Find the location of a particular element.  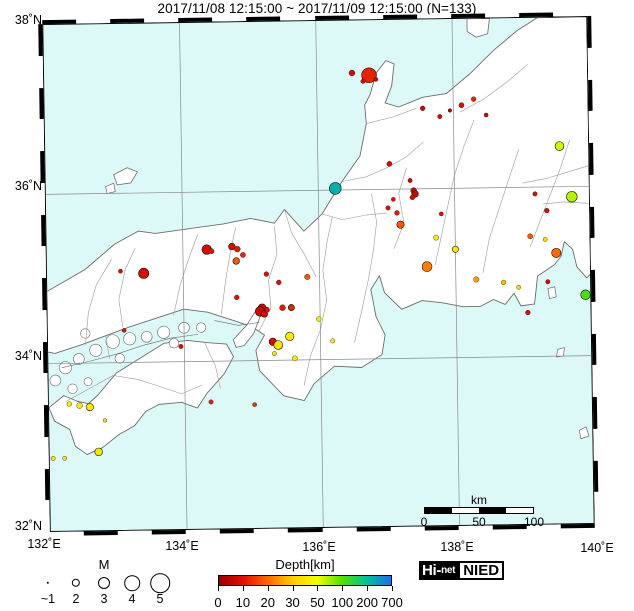

neatline-left-segment is located at coordinates (42, 135).